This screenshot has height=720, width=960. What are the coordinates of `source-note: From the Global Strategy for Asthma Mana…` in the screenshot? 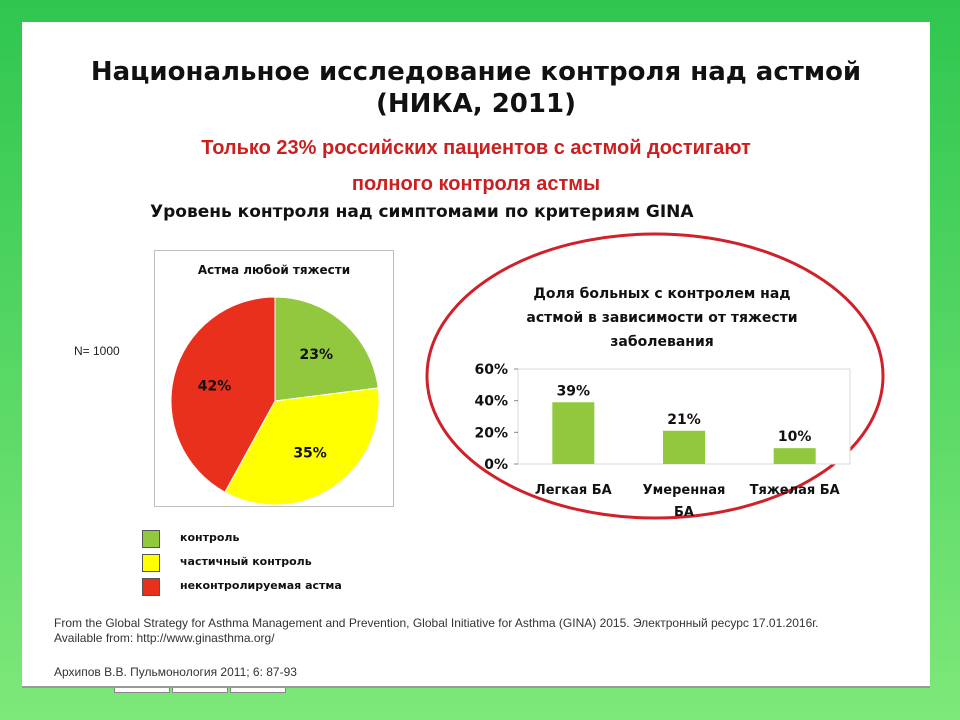 It's located at (484, 631).